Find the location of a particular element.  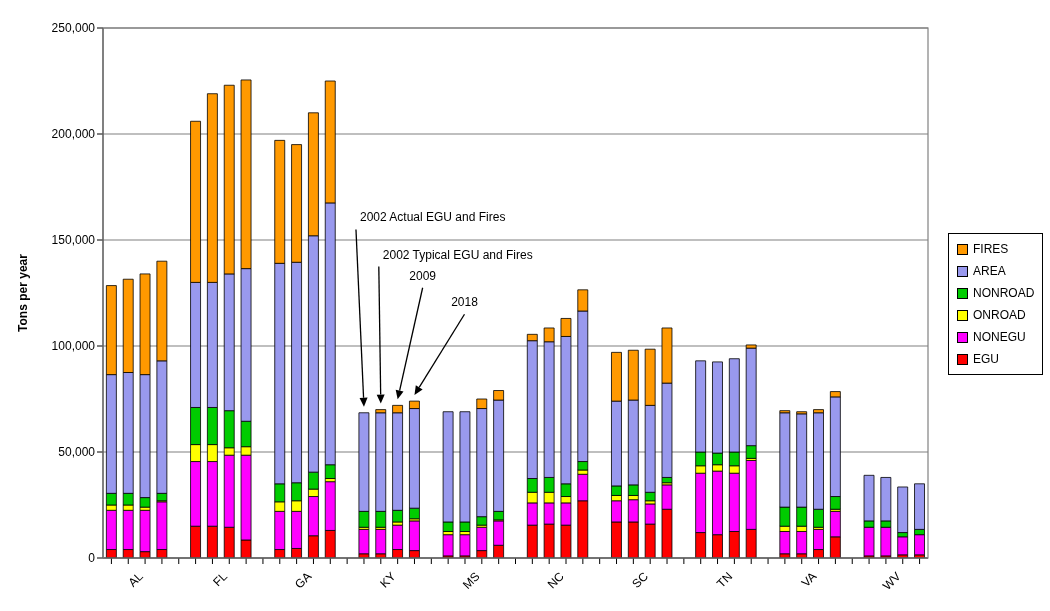

x-tick-label: TN is located at coordinates (724, 580).